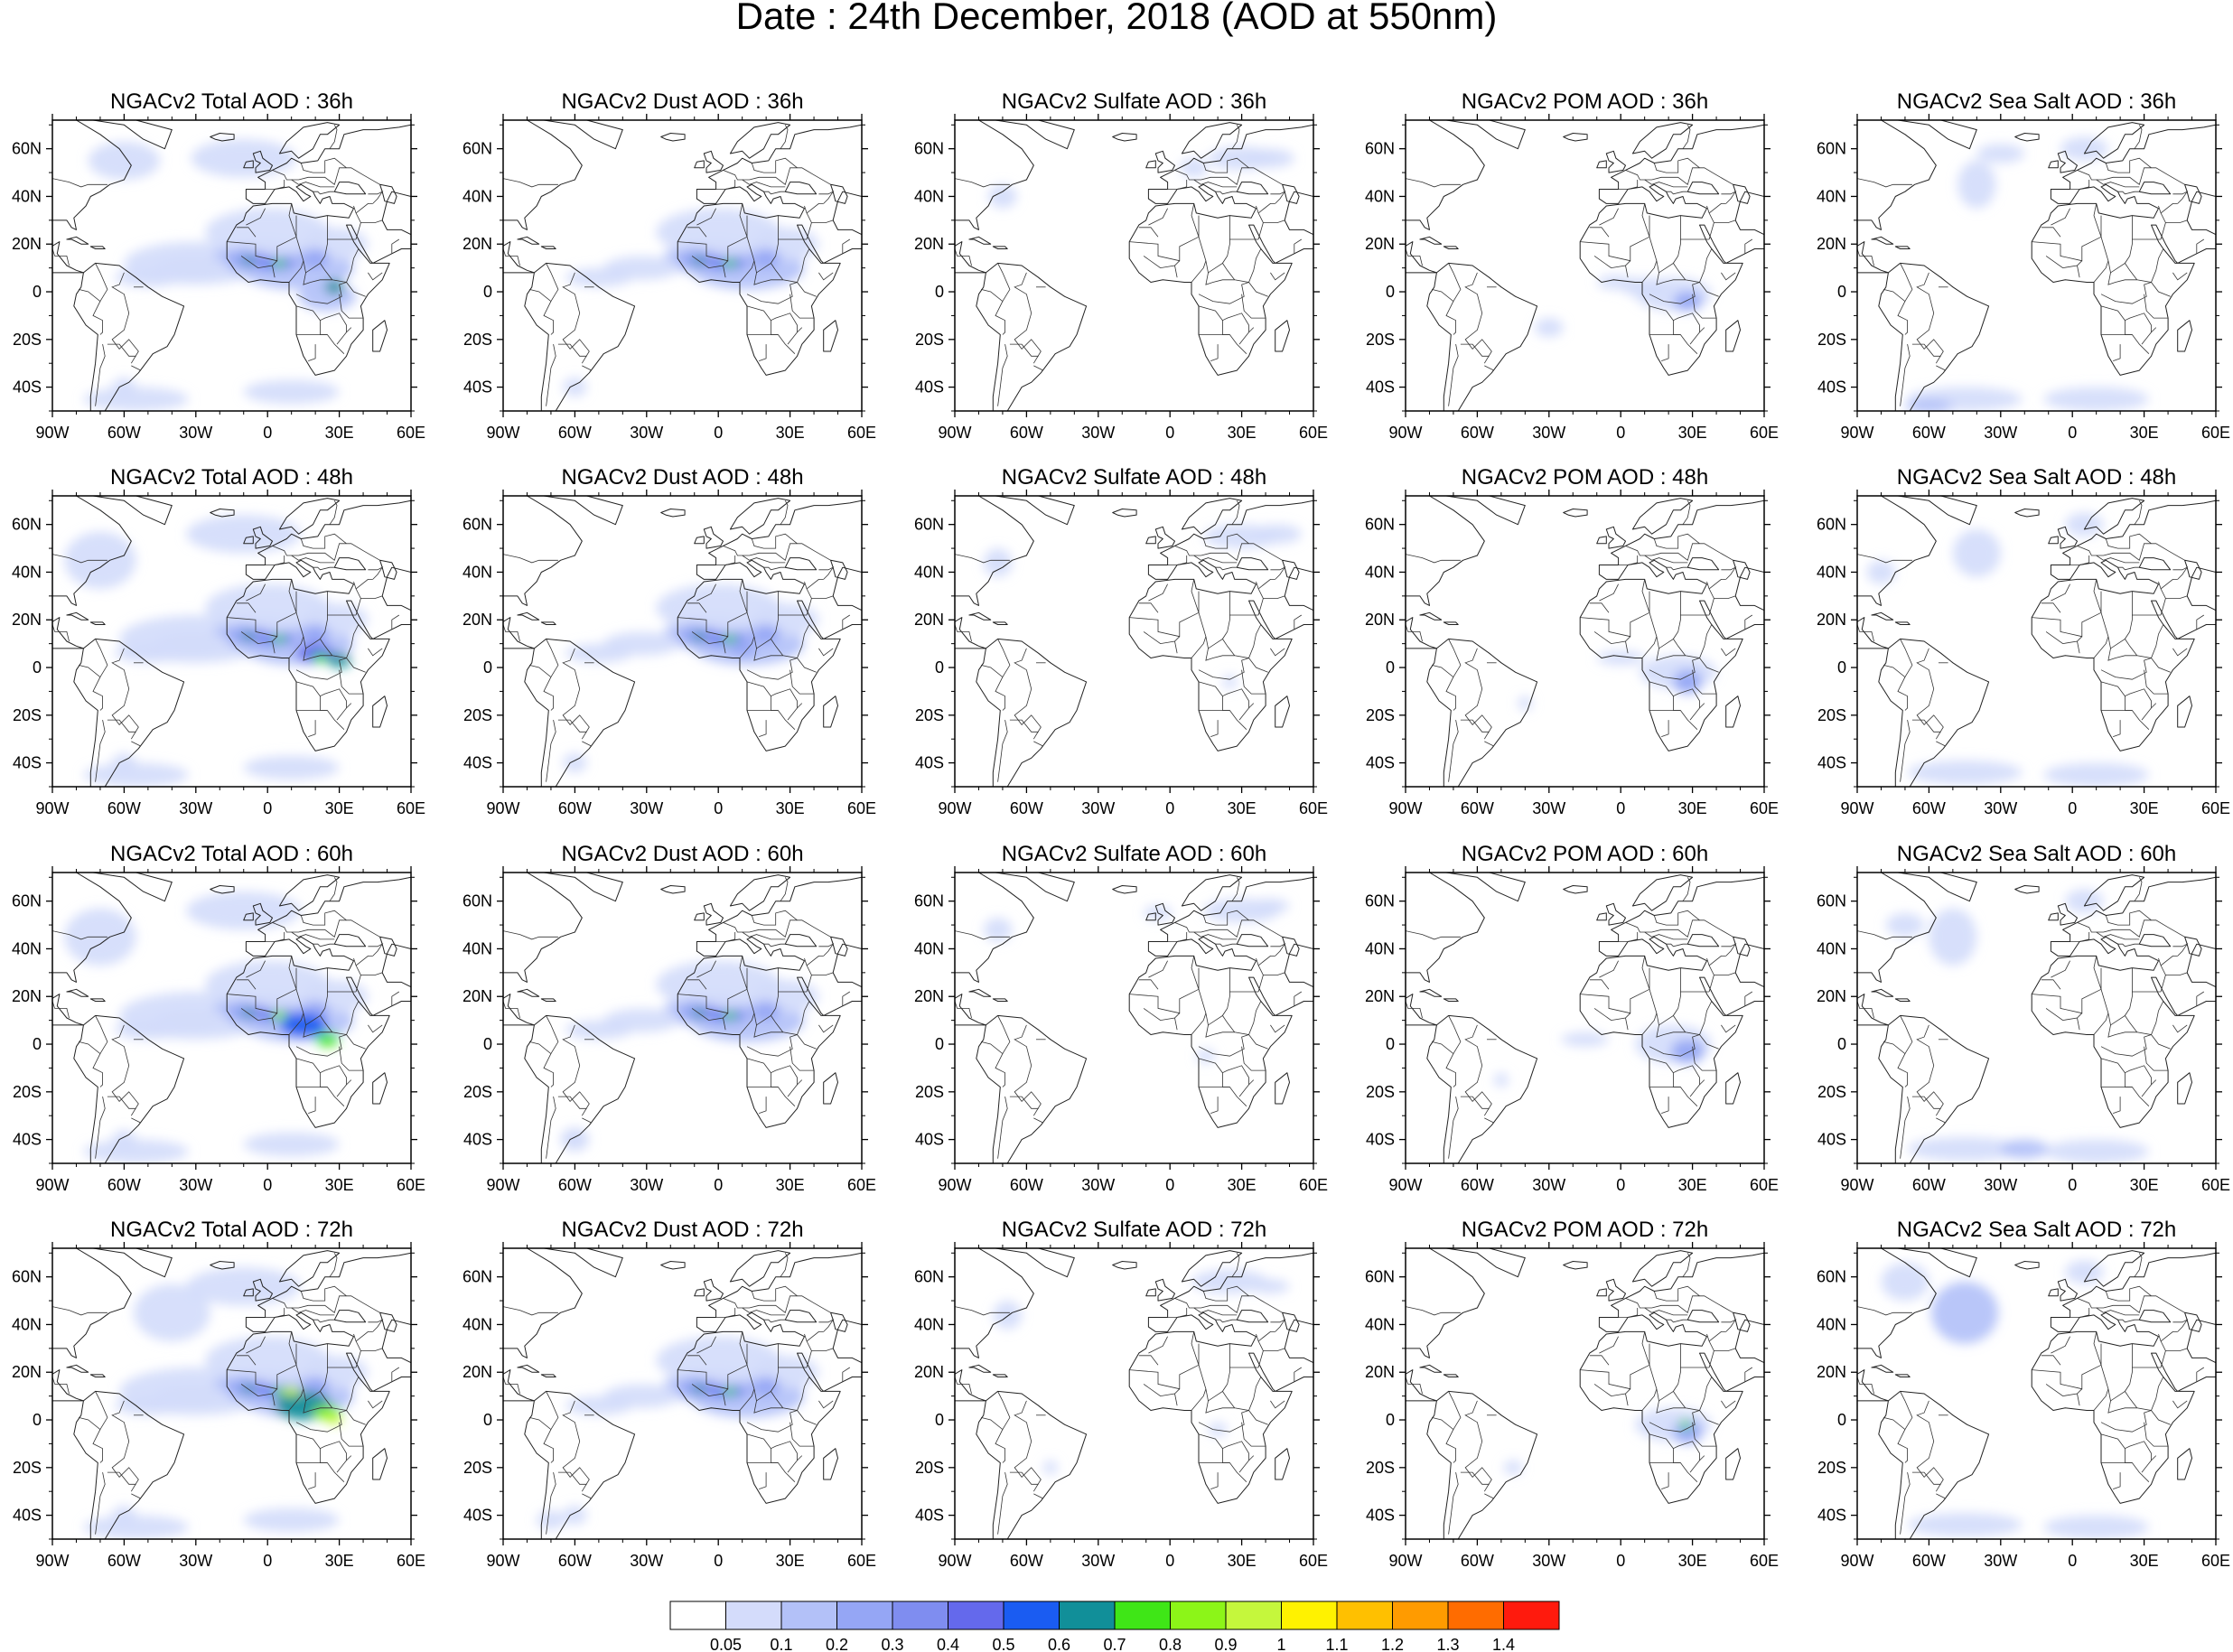 The image size is (2233, 1652). I want to click on lat-tick-label: 60N, so click(27, 1277).